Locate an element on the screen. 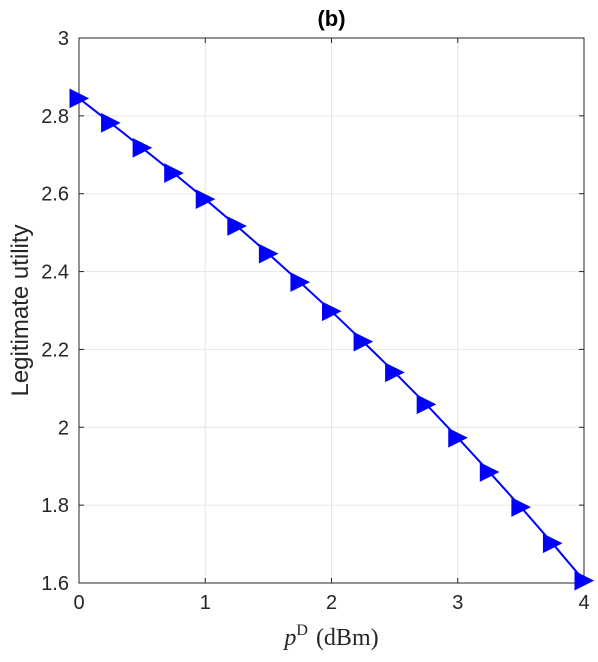 Image resolution: width=598 pixels, height=662 pixels. x-axis-label-unit: (dBm) is located at coordinates (347, 638).